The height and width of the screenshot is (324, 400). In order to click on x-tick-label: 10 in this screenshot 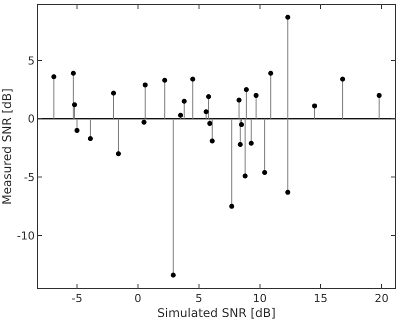, I will do `click(259, 299)`.